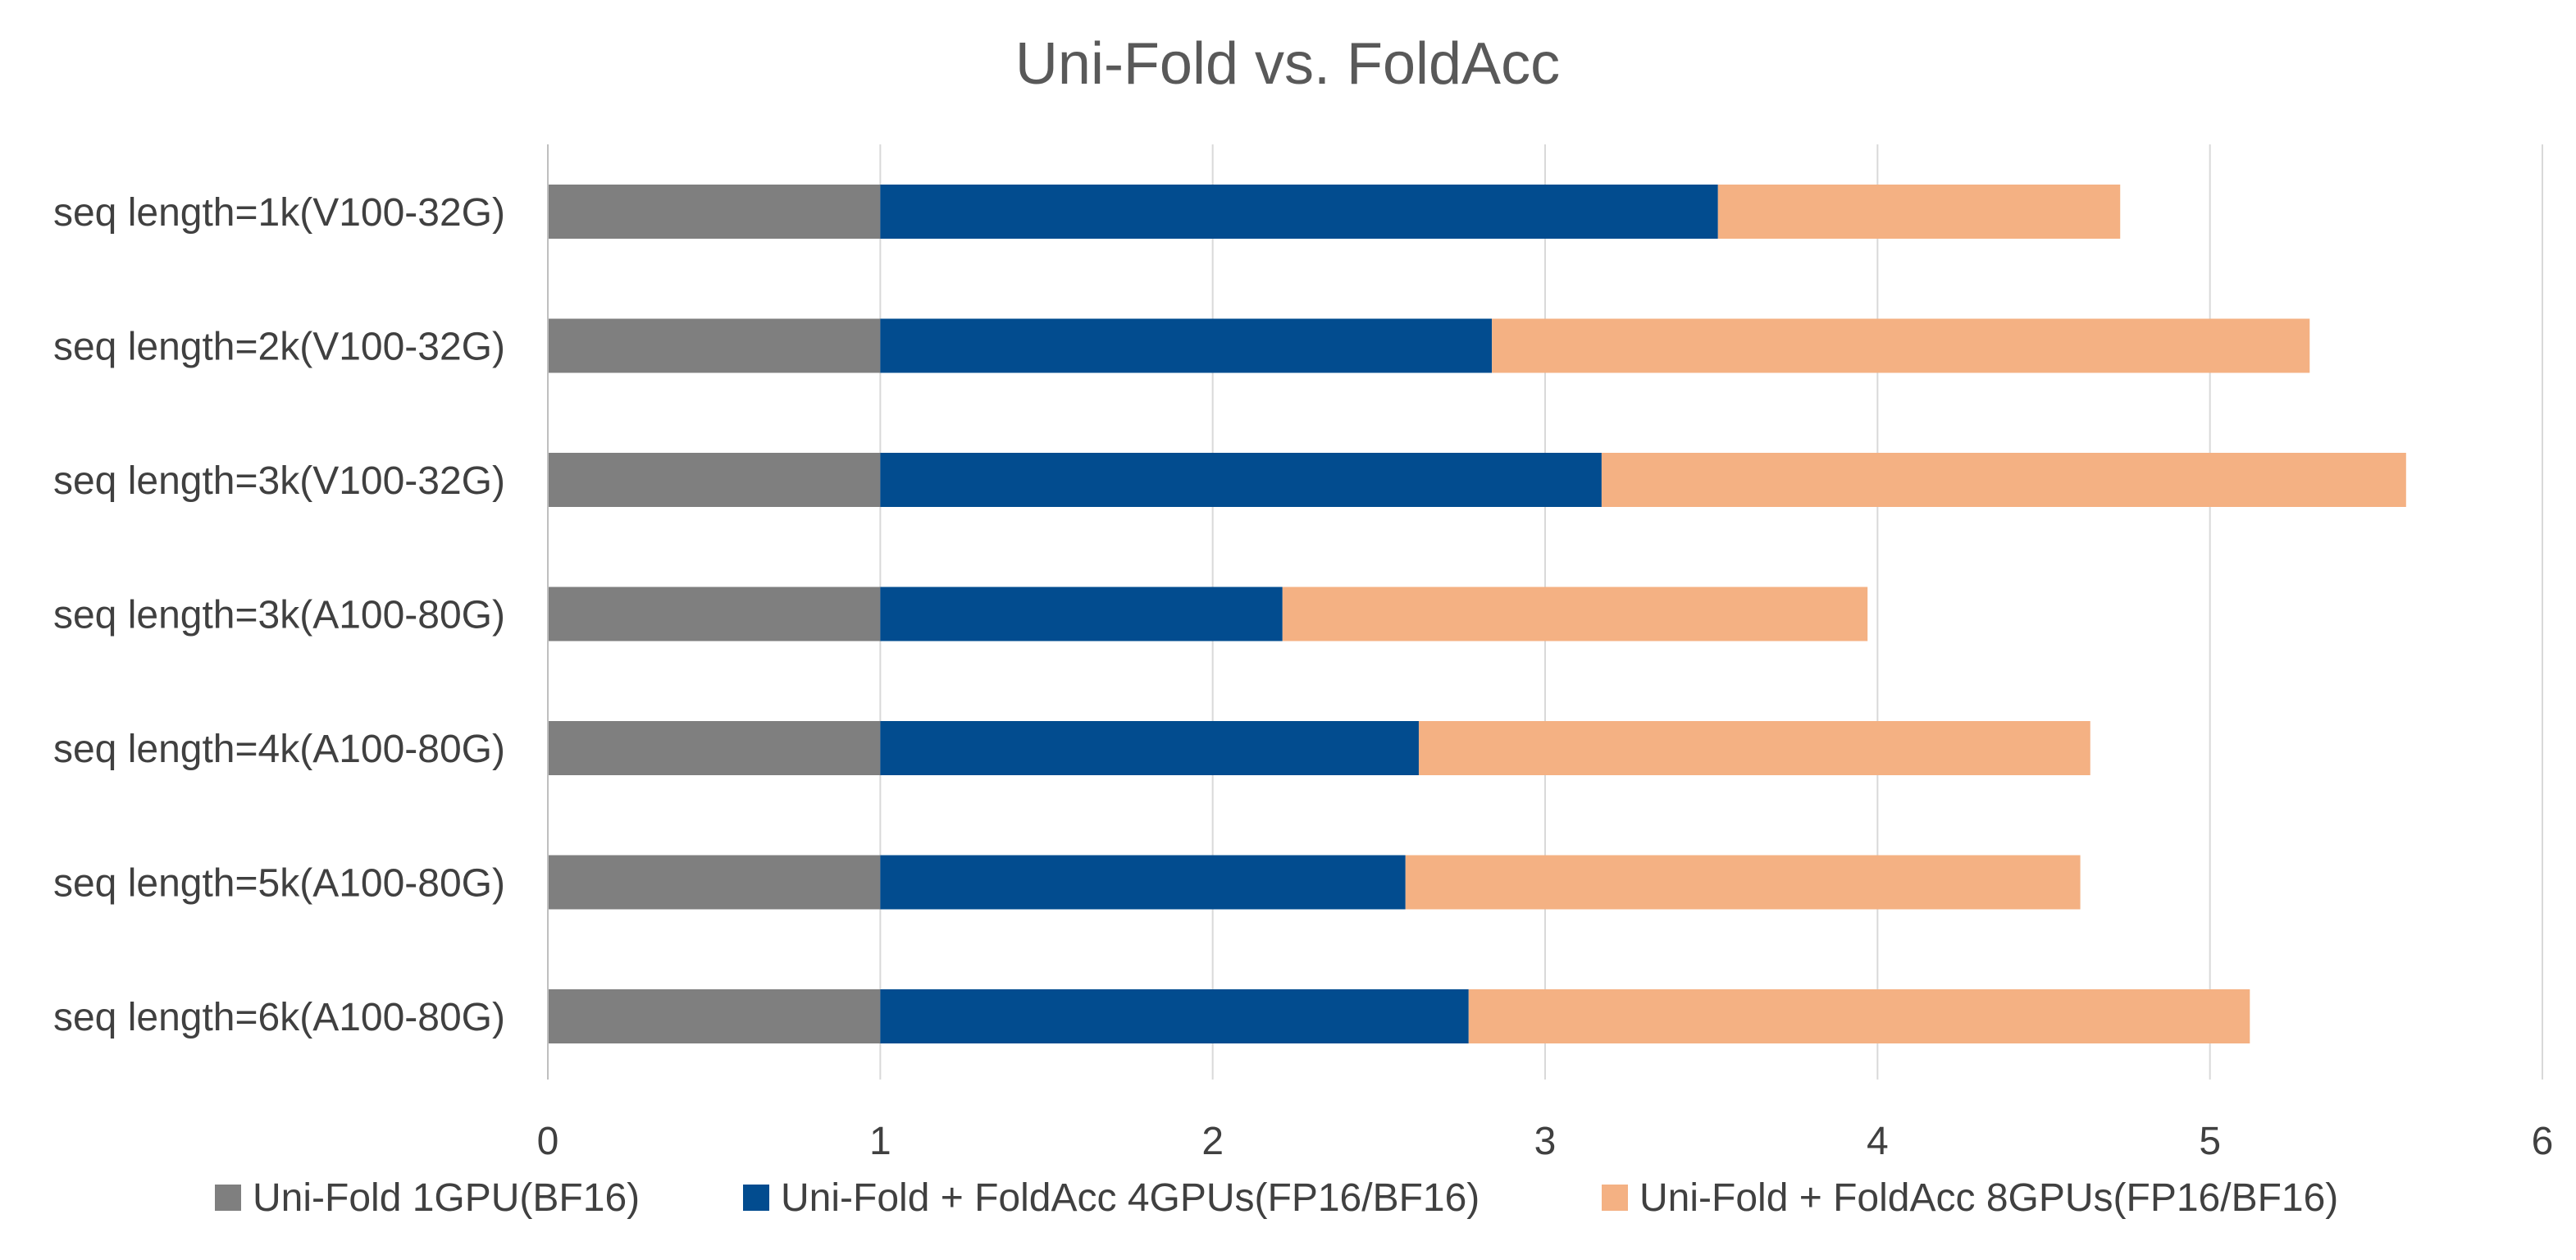  What do you see at coordinates (548, 1141) in the screenshot?
I see `x-tick-label-0: 0` at bounding box center [548, 1141].